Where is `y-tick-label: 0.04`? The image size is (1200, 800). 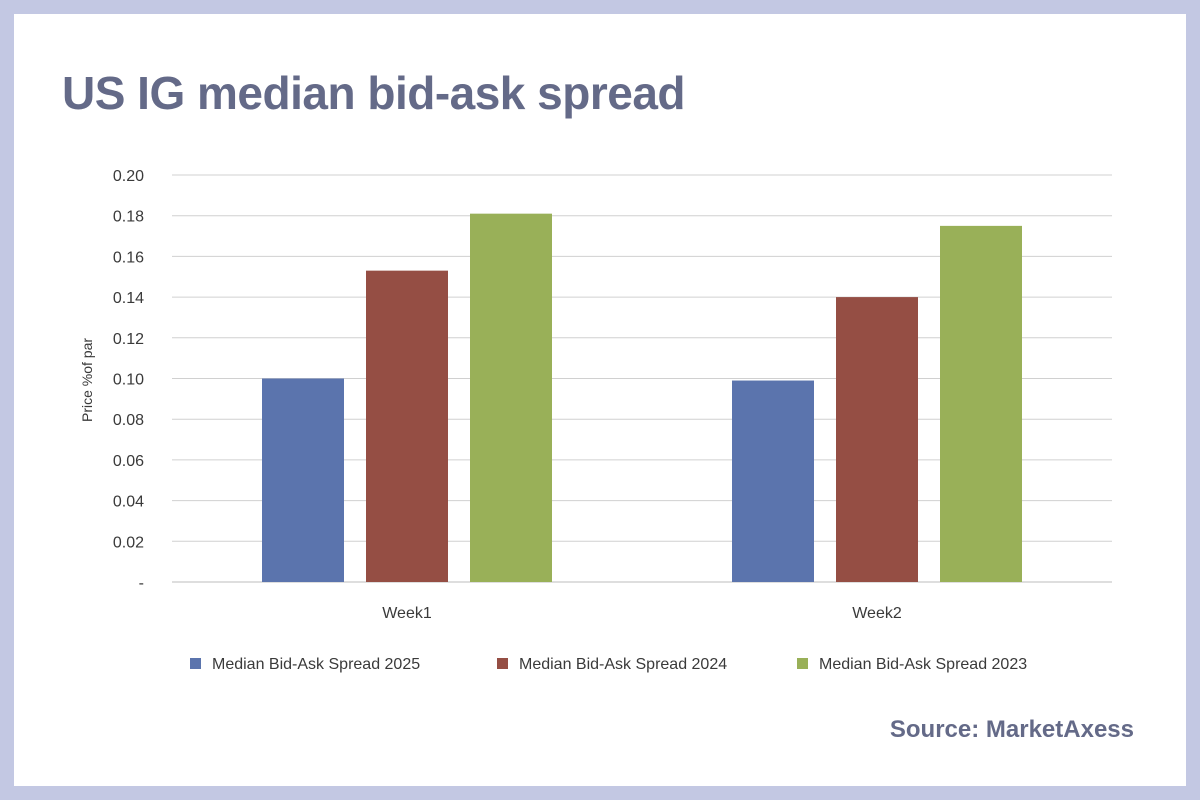 y-tick-label: 0.04 is located at coordinates (128, 502).